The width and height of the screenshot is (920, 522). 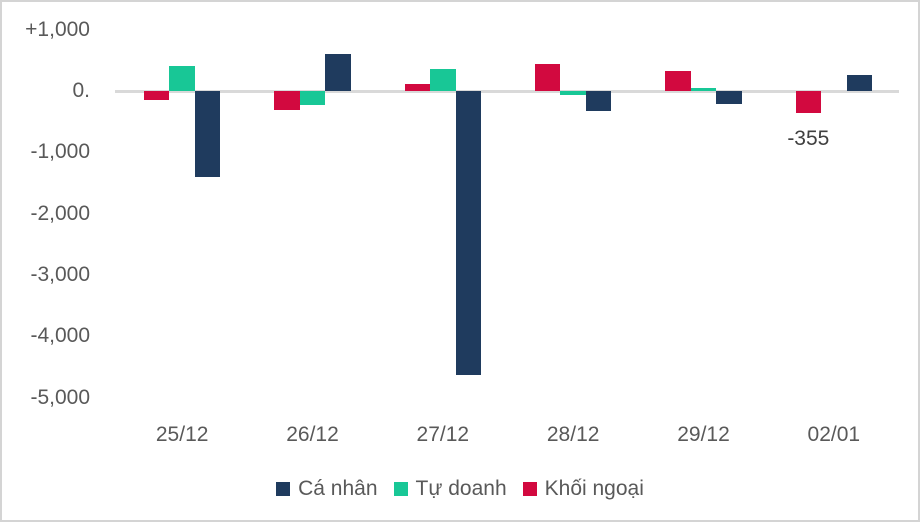 What do you see at coordinates (400, 489) in the screenshot?
I see `legend-swatch-tu-doanh` at bounding box center [400, 489].